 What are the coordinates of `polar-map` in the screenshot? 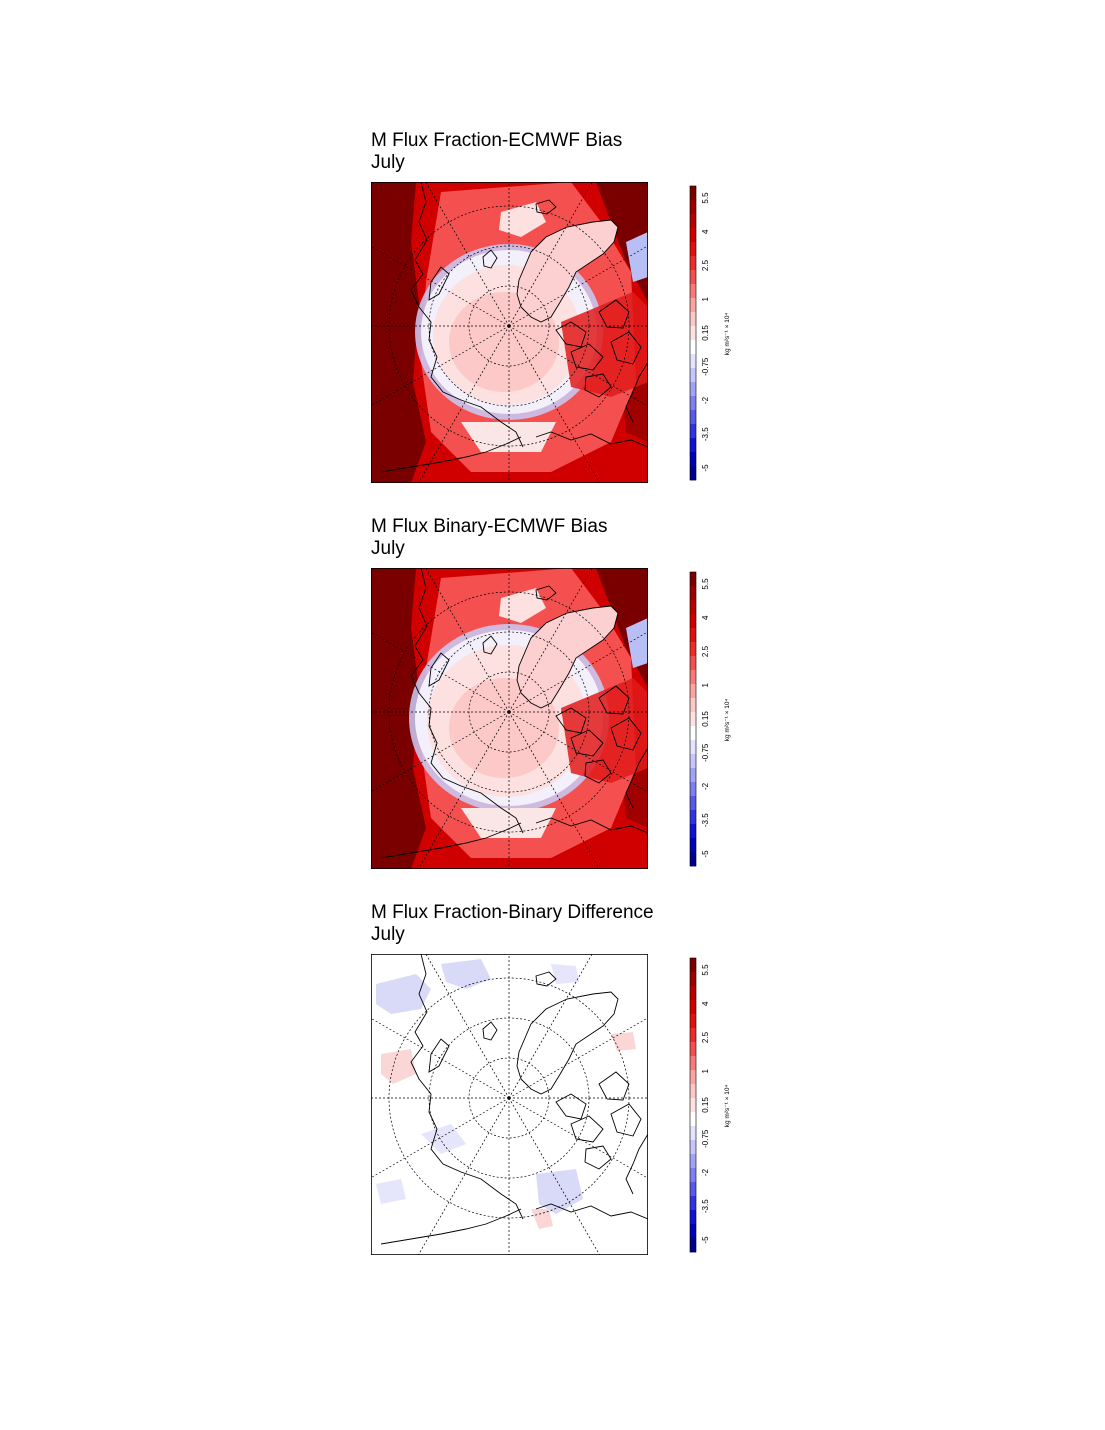 It's located at (509, 332).